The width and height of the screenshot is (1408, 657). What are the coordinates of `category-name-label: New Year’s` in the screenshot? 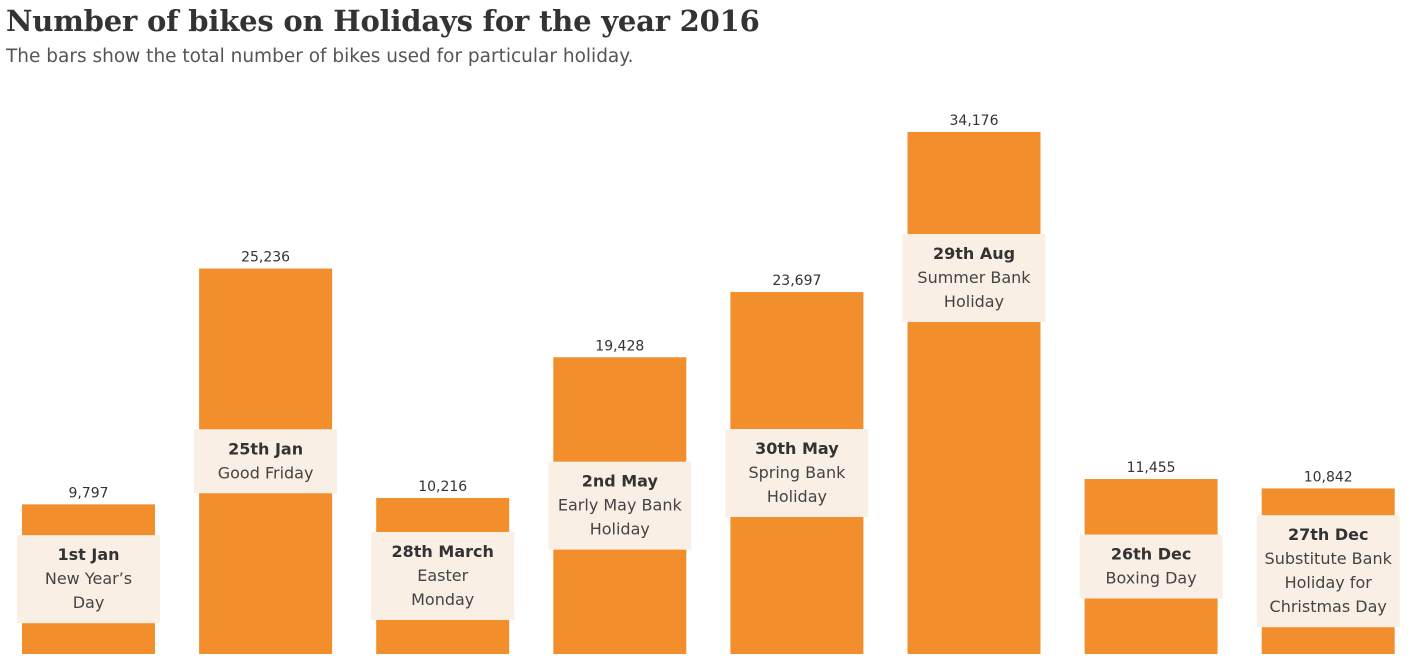 It's located at (88, 578).